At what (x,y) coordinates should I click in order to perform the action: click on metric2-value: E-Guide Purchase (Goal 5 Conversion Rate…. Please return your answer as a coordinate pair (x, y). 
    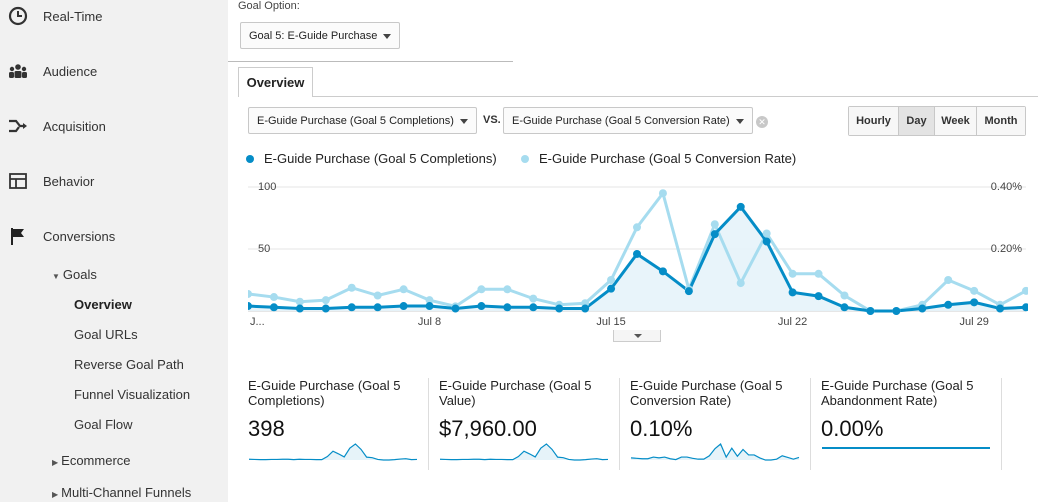
    Looking at the image, I should click on (621, 120).